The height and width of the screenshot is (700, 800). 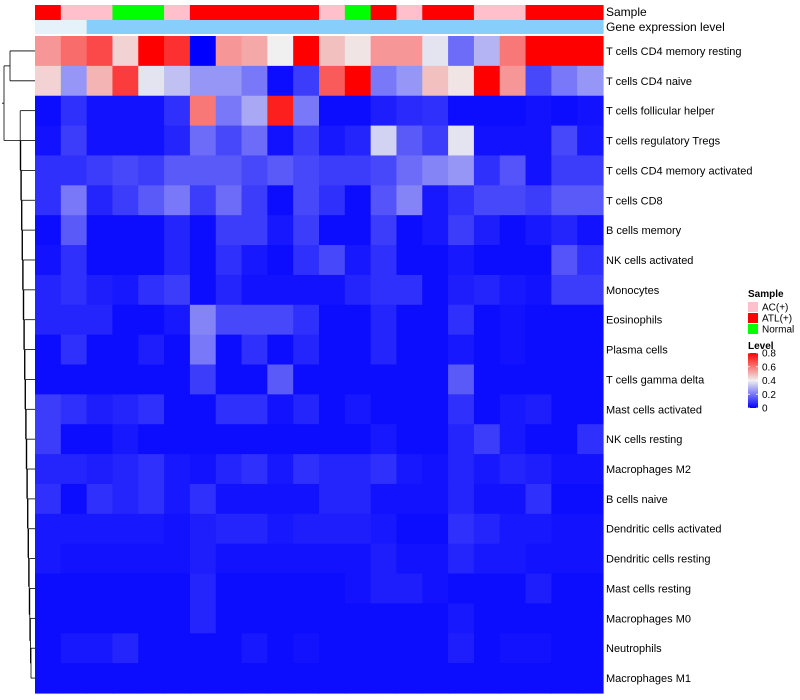 I want to click on row-dendrogram, so click(x=18, y=364).